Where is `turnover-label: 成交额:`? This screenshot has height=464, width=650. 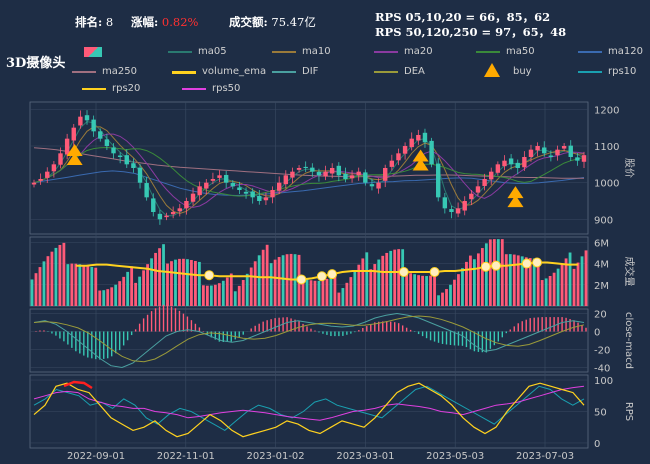
turnover-label: 成交额: is located at coordinates (248, 22).